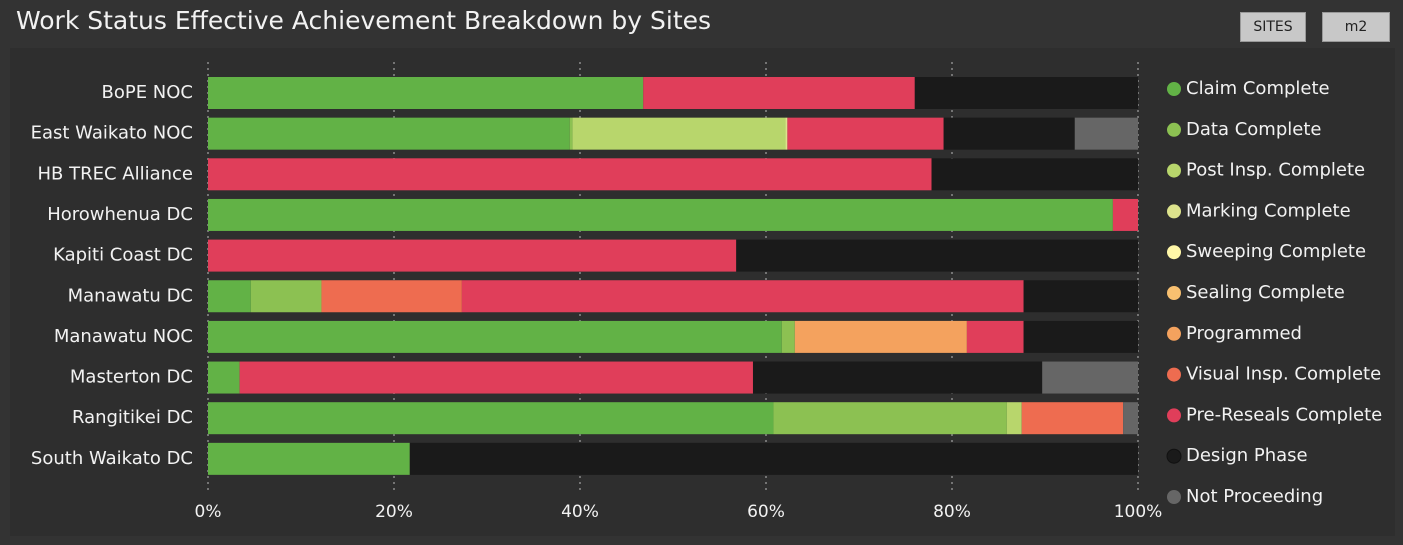 The width and height of the screenshot is (1403, 545). Describe the element at coordinates (112, 133) in the screenshot. I see `y-tick-label: East Waikato NOC` at that location.